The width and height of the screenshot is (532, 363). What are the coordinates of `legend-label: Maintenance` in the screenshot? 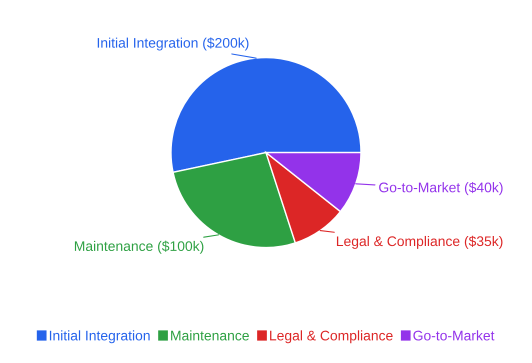 It's located at (210, 335).